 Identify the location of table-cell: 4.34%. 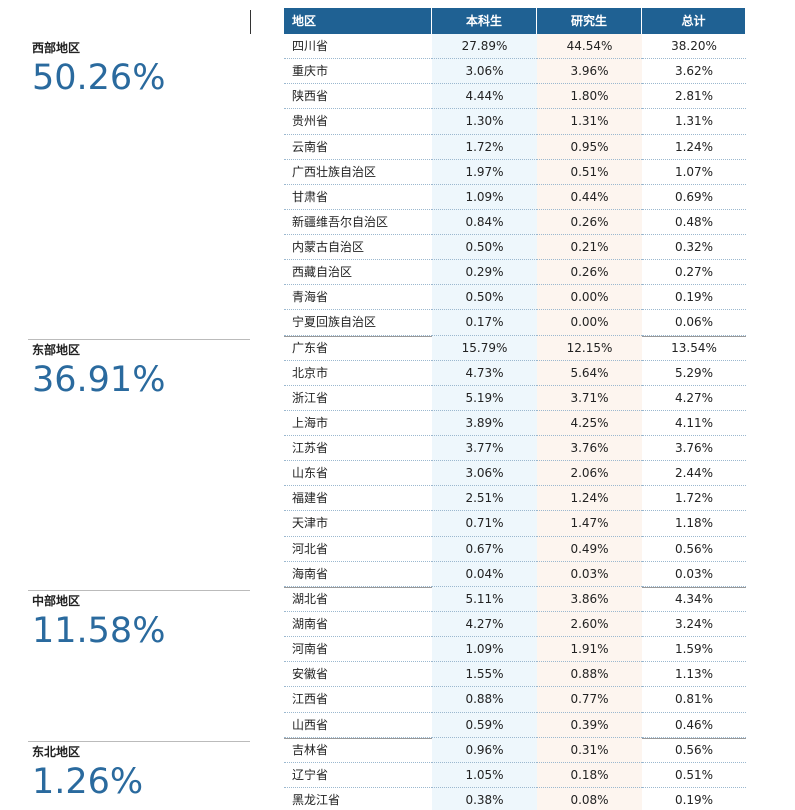
(694, 599).